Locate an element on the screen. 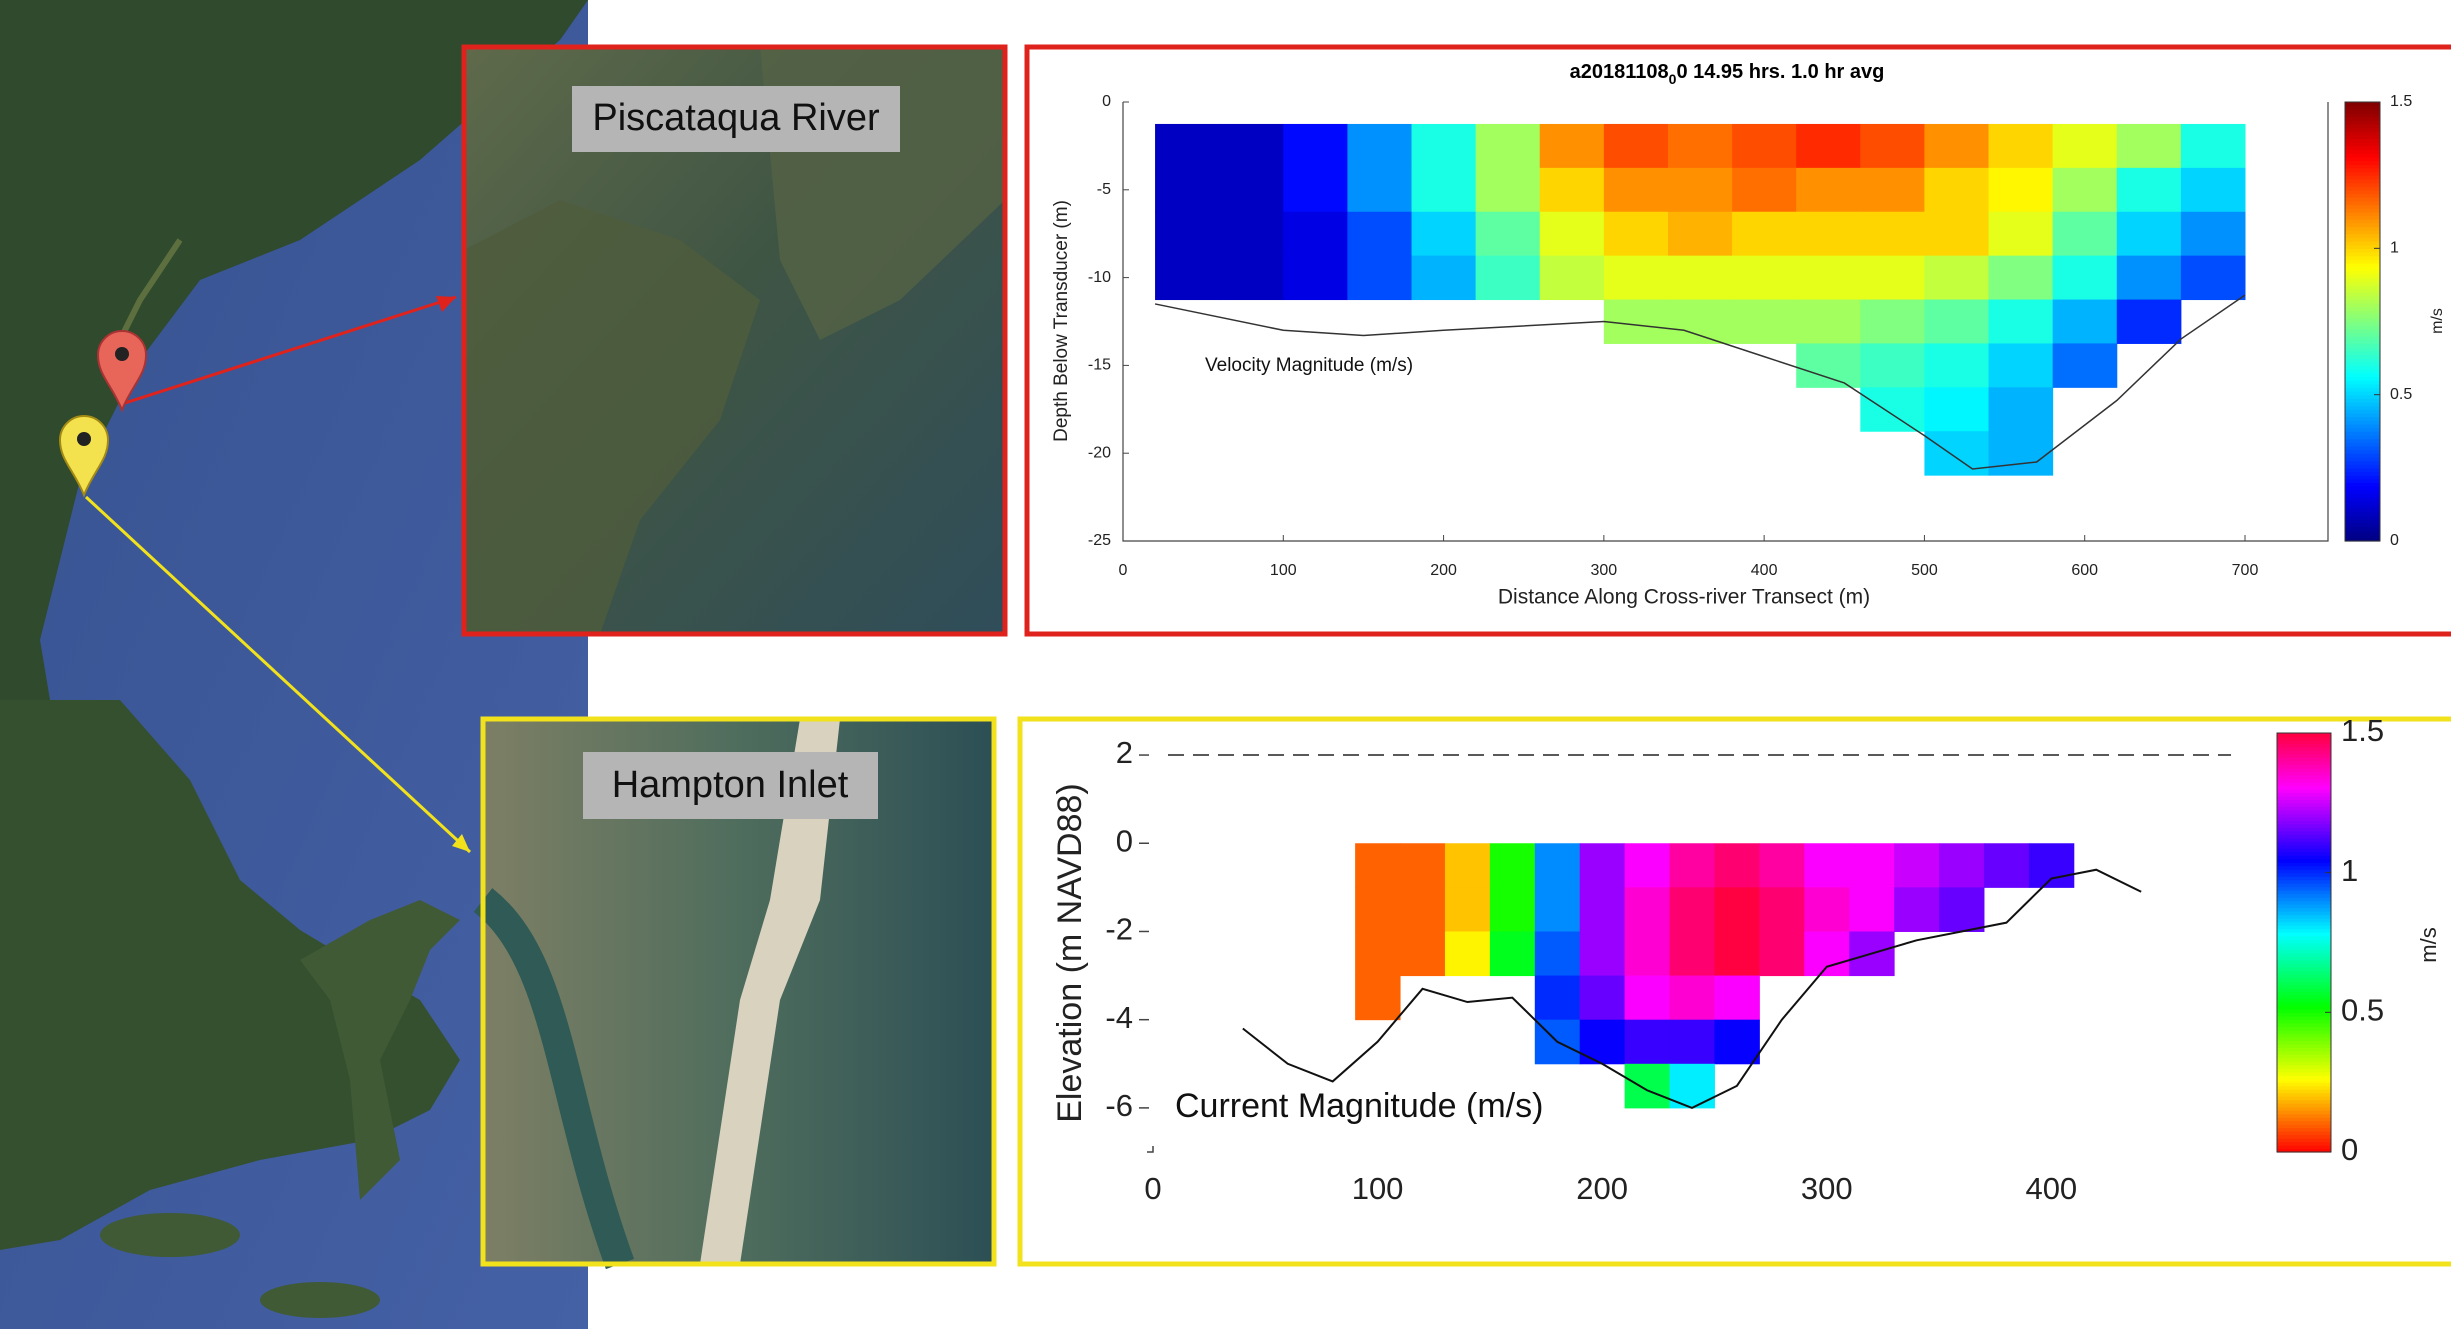  y-tick-label: -2 is located at coordinates (1119, 929).